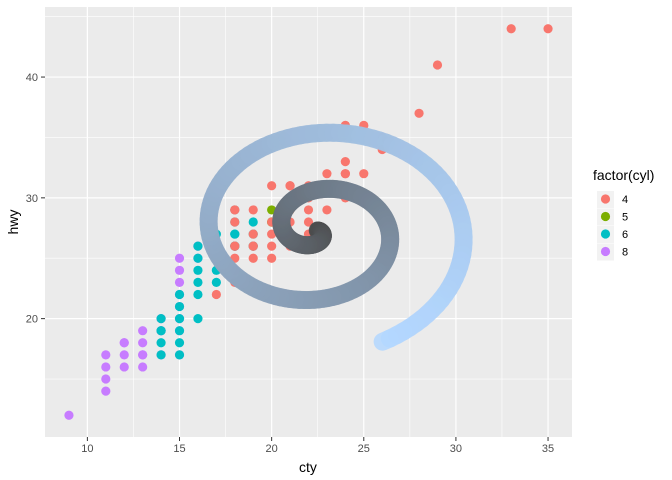 The height and width of the screenshot is (480, 672). I want to click on legend-label-6: 6, so click(625, 235).